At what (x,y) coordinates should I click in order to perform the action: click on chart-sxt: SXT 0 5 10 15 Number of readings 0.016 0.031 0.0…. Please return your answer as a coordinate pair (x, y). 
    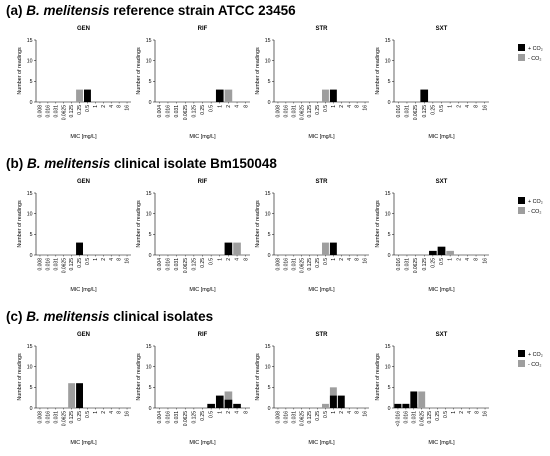
    Looking at the image, I should click on (459, 236).